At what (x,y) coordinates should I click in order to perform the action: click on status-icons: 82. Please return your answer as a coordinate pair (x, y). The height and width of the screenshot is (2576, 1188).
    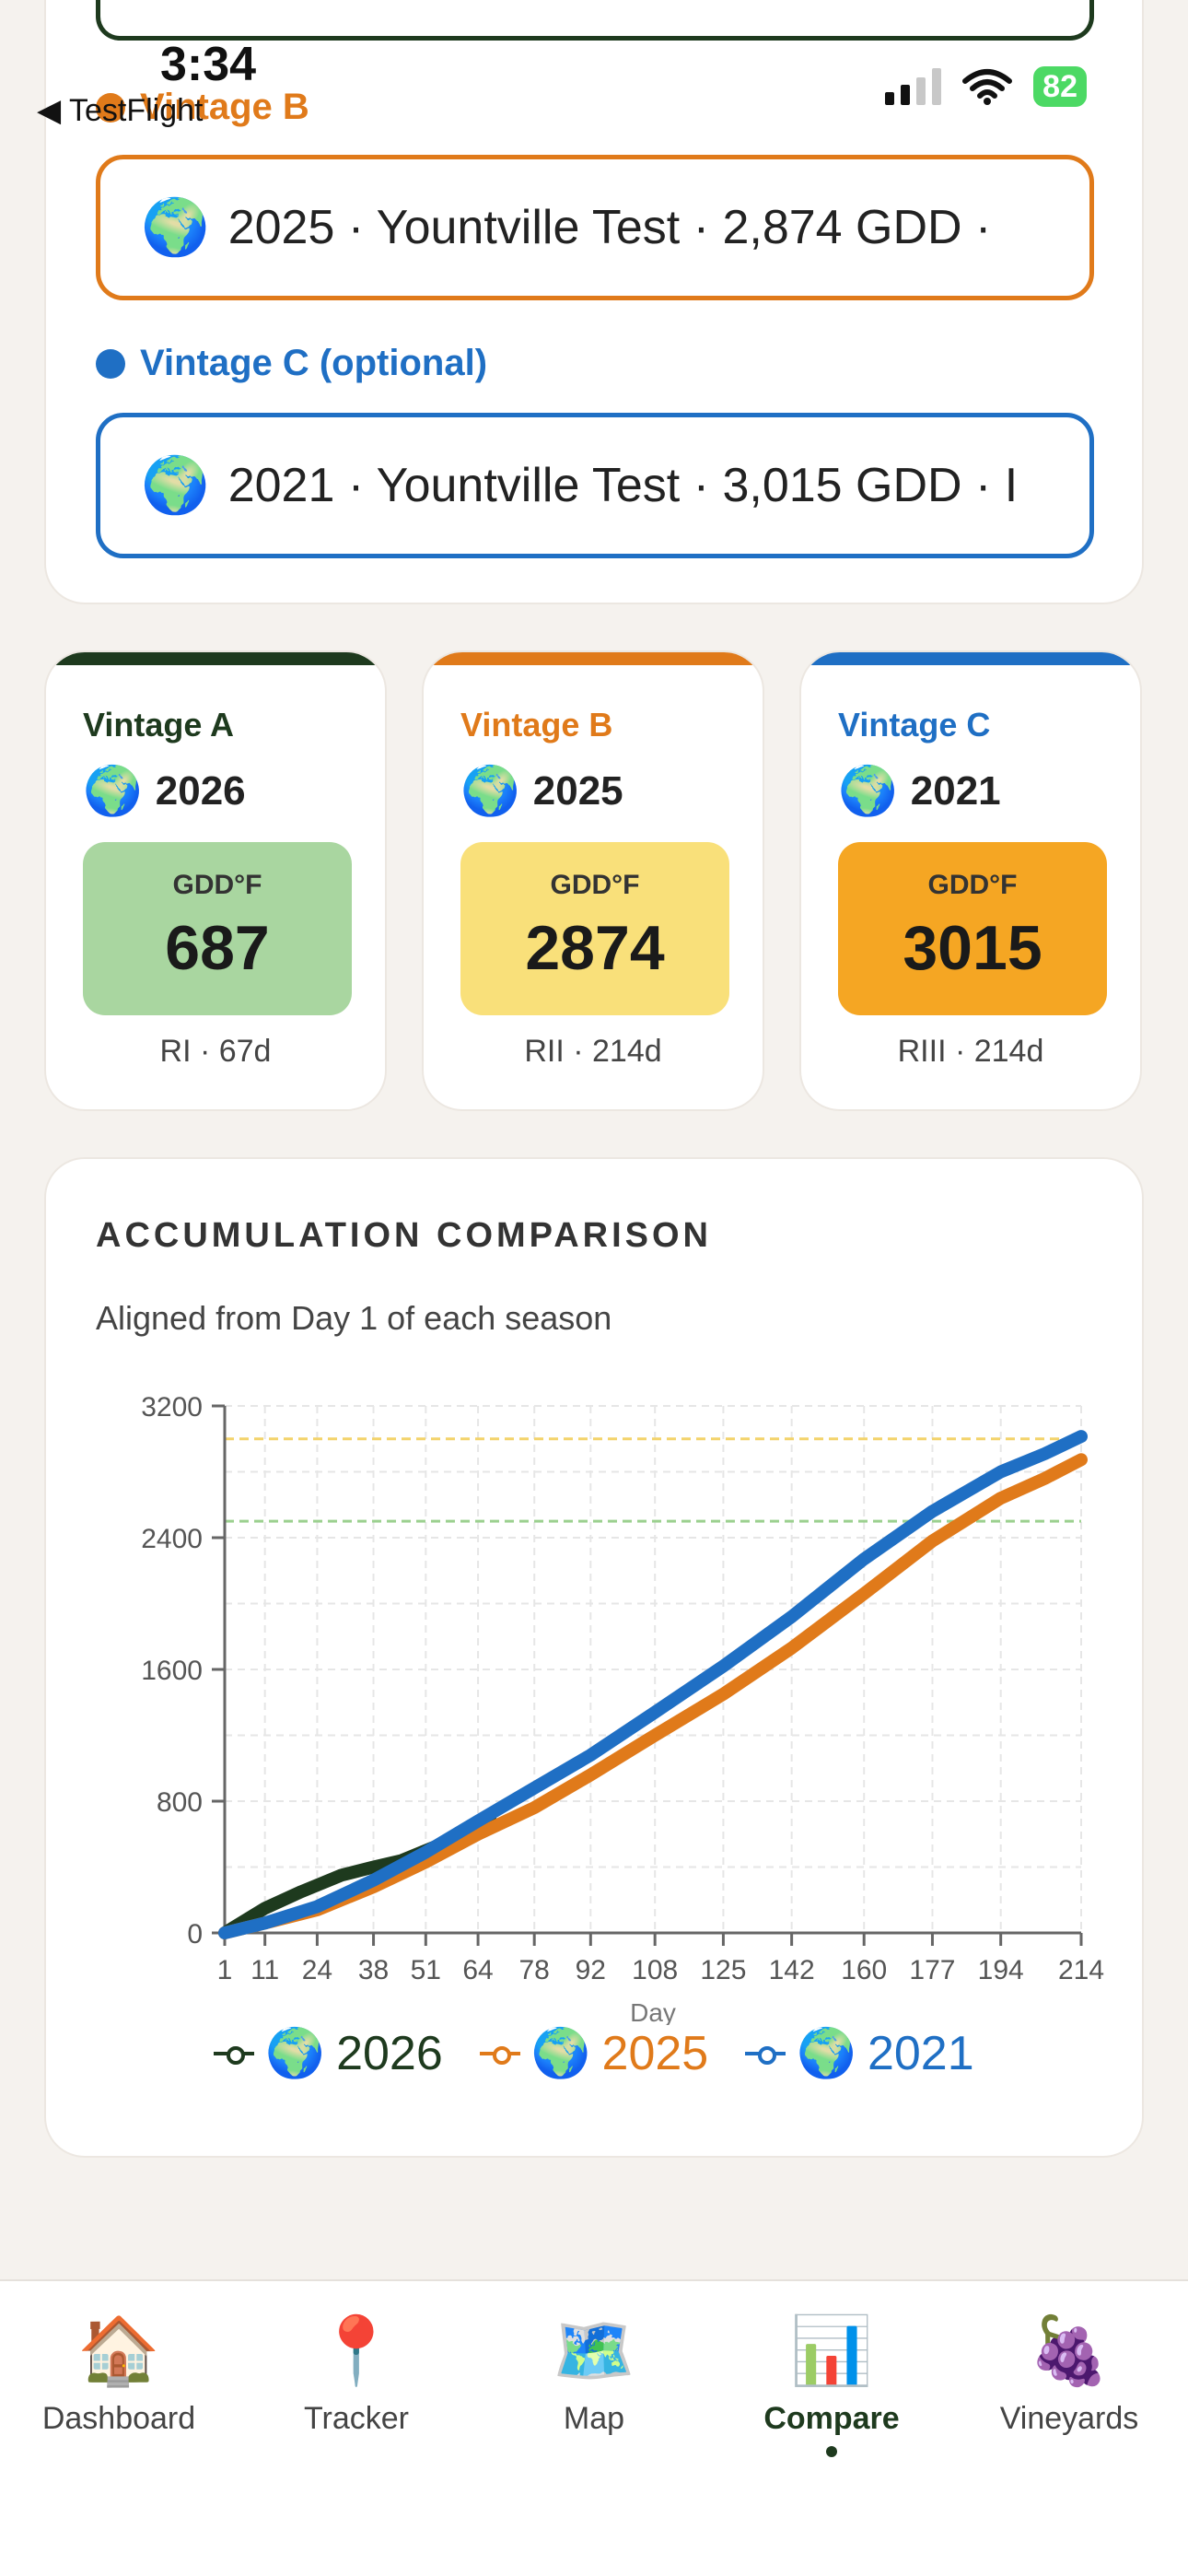
    Looking at the image, I should click on (986, 86).